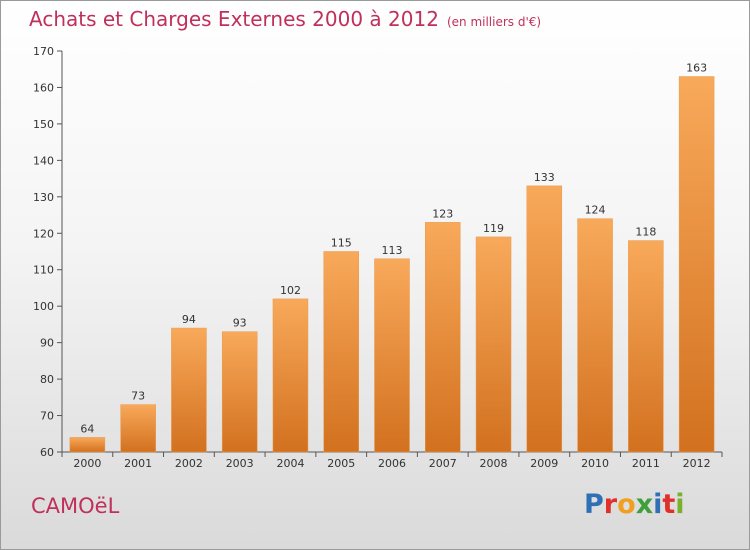 The image size is (750, 550). I want to click on data-label: 119, so click(493, 228).